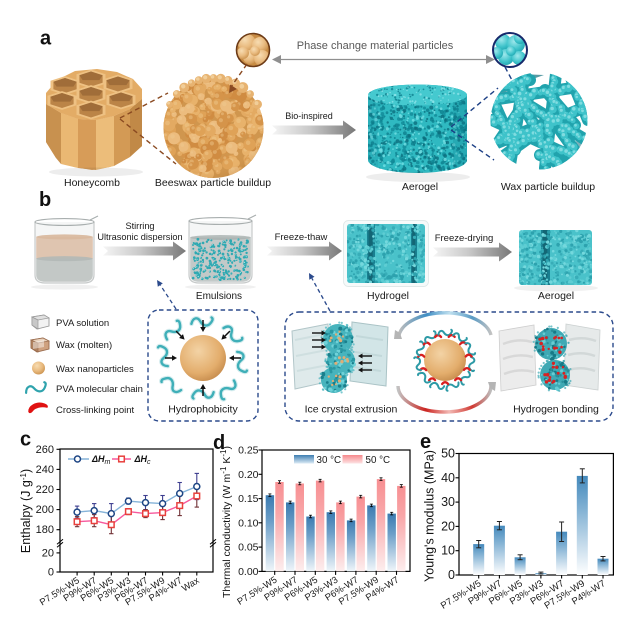  Describe the element at coordinates (226, 522) in the screenshot. I see `svg-text:Thermal conductivity (W m-1 K-: Thermal conductivity (W m-1 K-1)` at that location.